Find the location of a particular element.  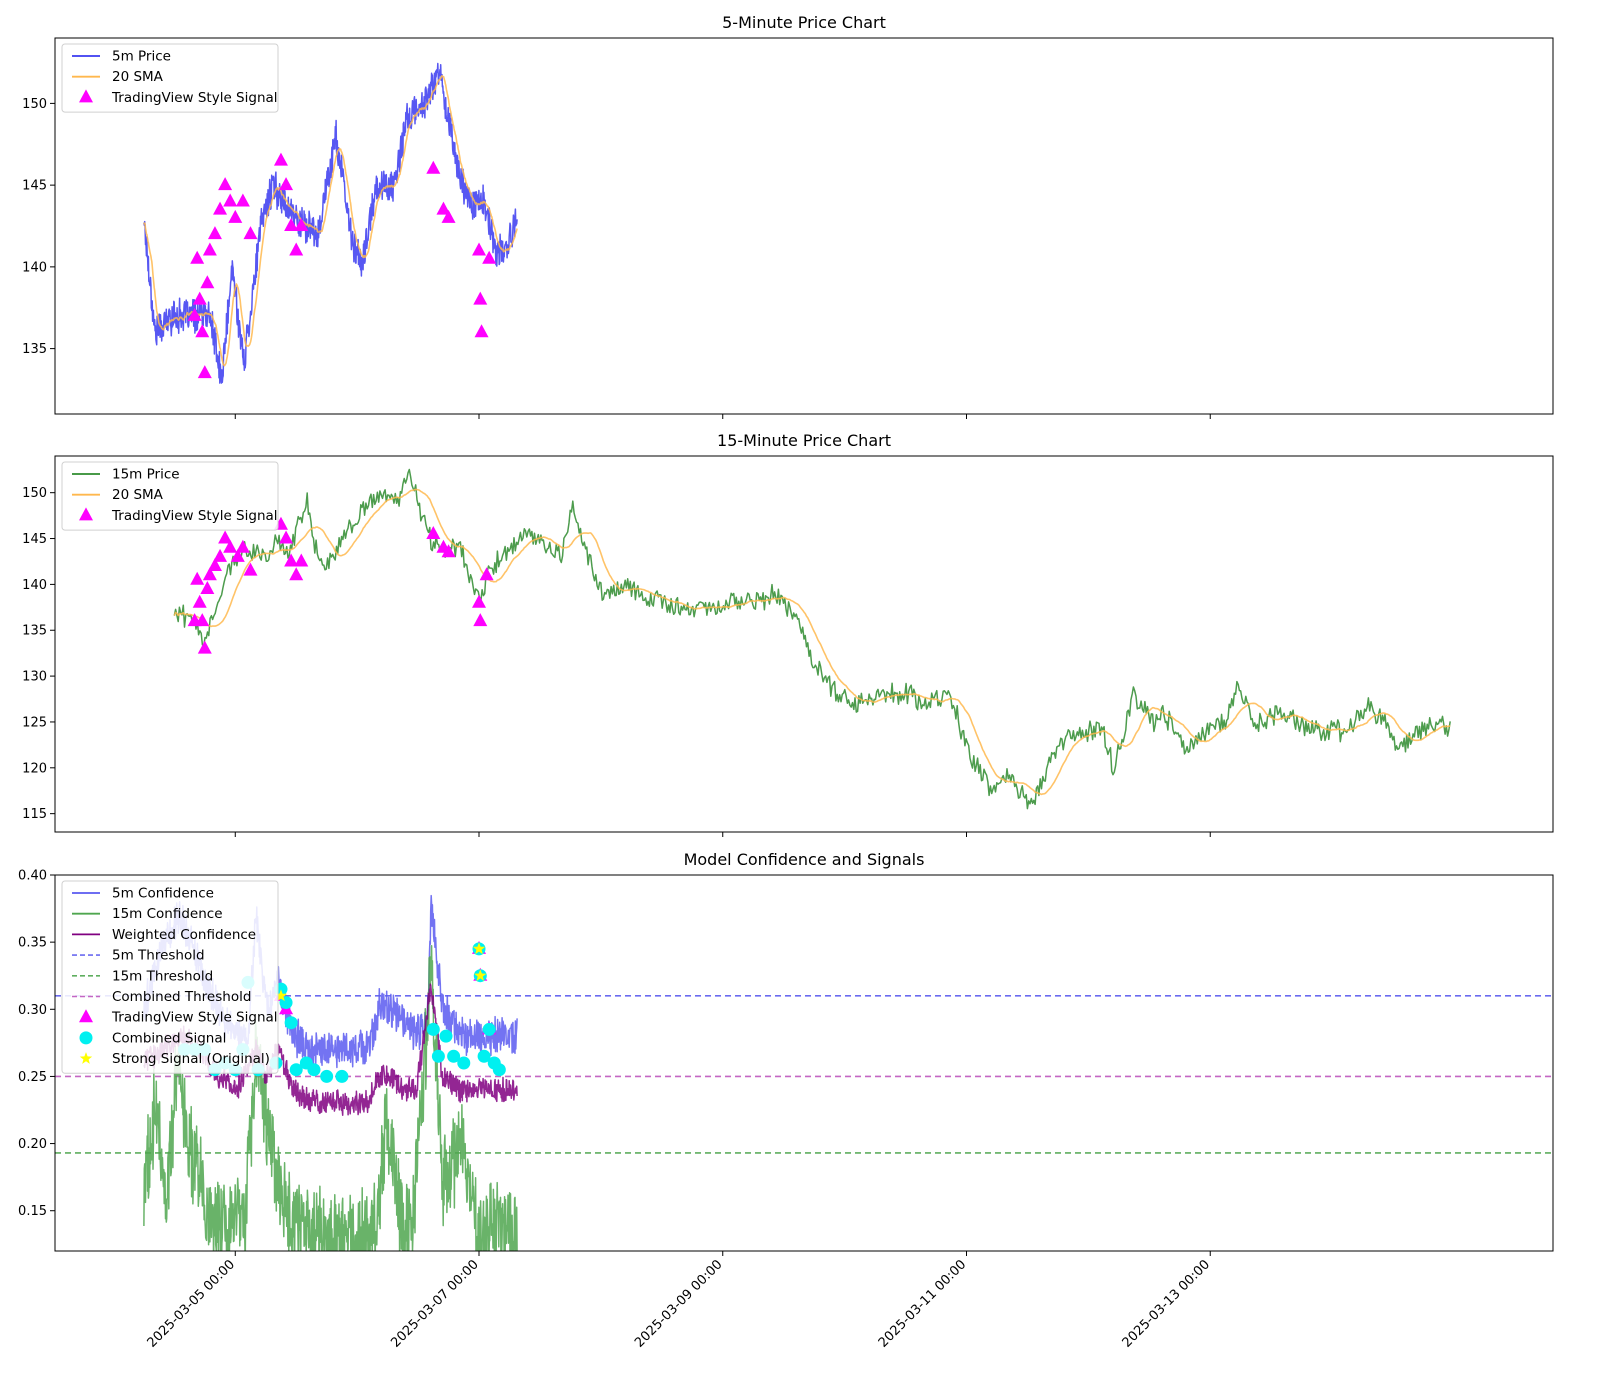

legend-label: 15m Confidence is located at coordinates (167, 914).